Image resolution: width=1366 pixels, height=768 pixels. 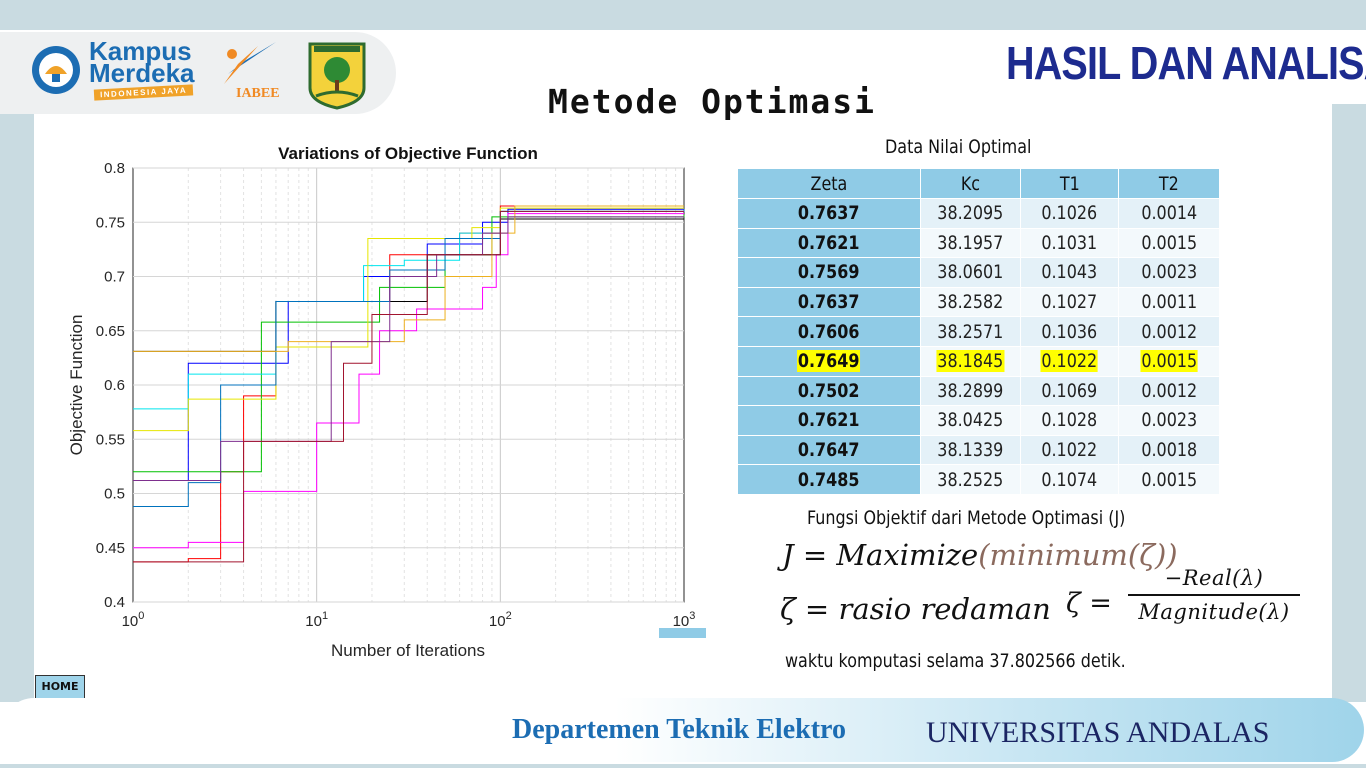 I want to click on cell-value: 0.0012, so click(x=1169, y=390).